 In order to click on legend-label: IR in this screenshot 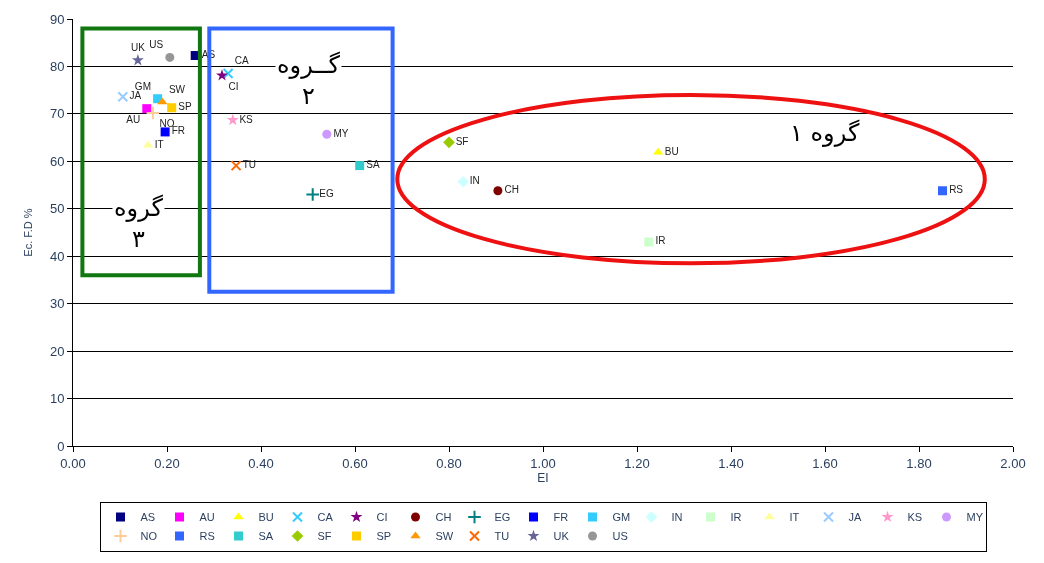, I will do `click(736, 517)`.